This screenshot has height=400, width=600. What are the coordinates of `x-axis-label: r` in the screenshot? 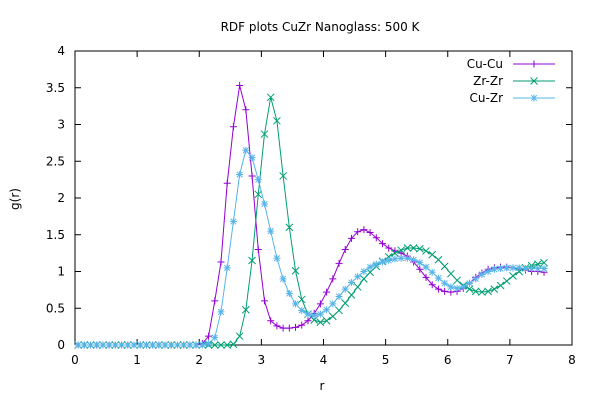 It's located at (322, 386).